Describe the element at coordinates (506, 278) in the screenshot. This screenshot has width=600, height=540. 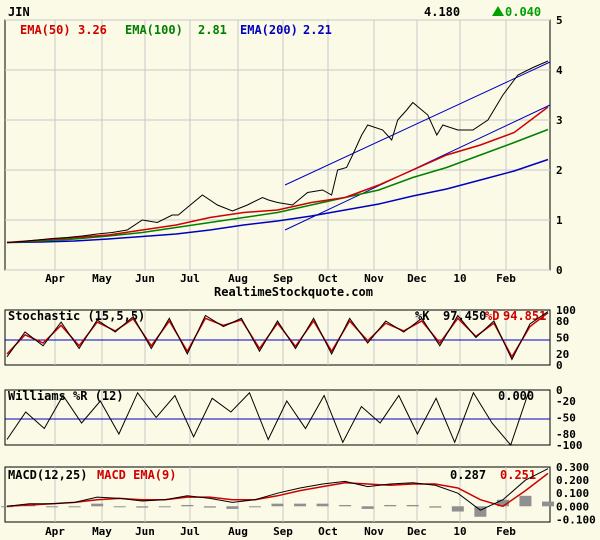
I see `price-x-tick: Feb` at that location.